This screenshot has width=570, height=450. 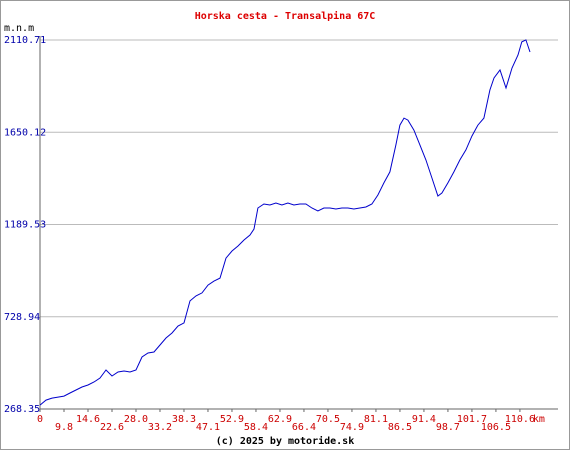 What do you see at coordinates (25, 40) in the screenshot?
I see `y-tick-label: 2110.71` at bounding box center [25, 40].